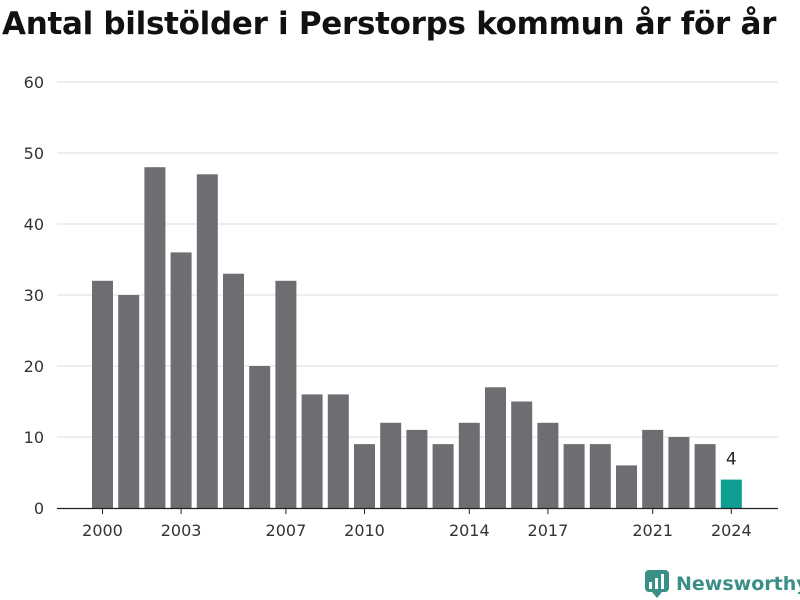  Describe the element at coordinates (391, 465) in the screenshot. I see `bar-2011` at that location.